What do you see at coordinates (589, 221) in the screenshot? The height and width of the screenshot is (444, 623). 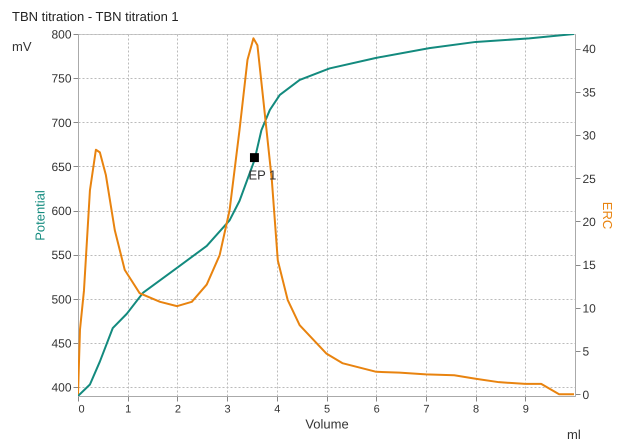 I see `y2-tick-label: 20` at bounding box center [589, 221].